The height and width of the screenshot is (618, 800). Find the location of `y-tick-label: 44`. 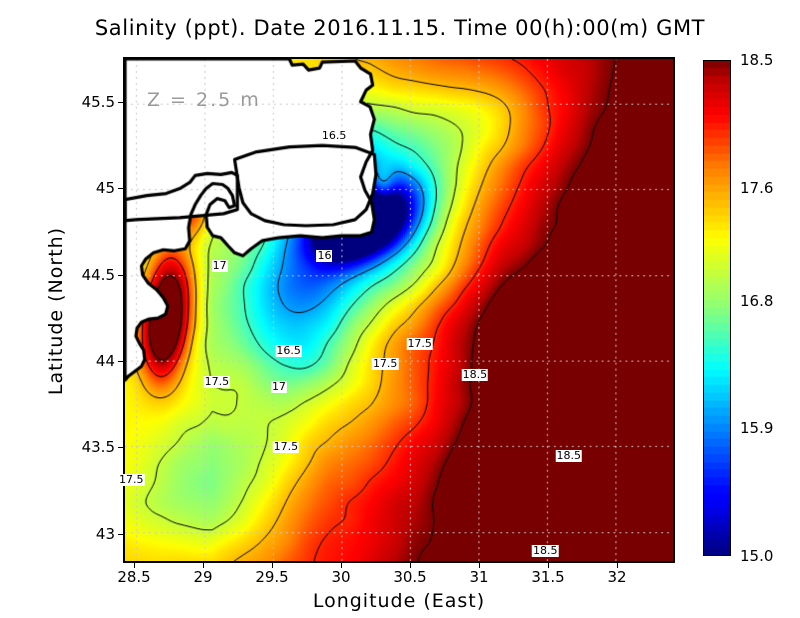

y-tick-label: 44 is located at coordinates (105, 360).